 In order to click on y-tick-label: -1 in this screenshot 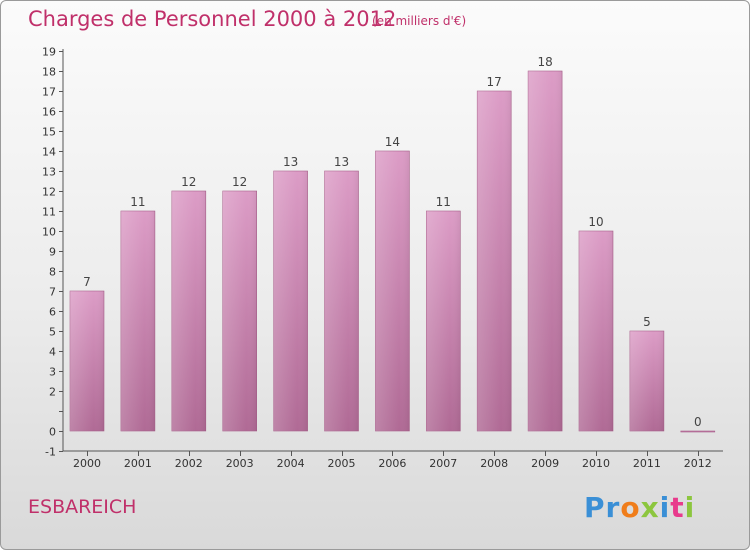, I will do `click(50, 452)`.